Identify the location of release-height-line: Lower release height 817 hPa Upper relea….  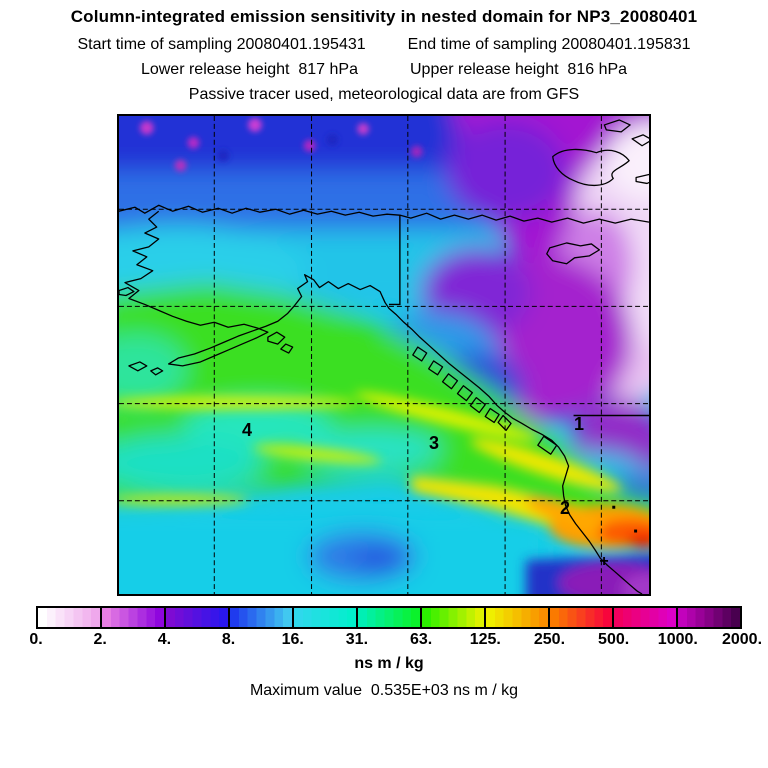
(384, 70).